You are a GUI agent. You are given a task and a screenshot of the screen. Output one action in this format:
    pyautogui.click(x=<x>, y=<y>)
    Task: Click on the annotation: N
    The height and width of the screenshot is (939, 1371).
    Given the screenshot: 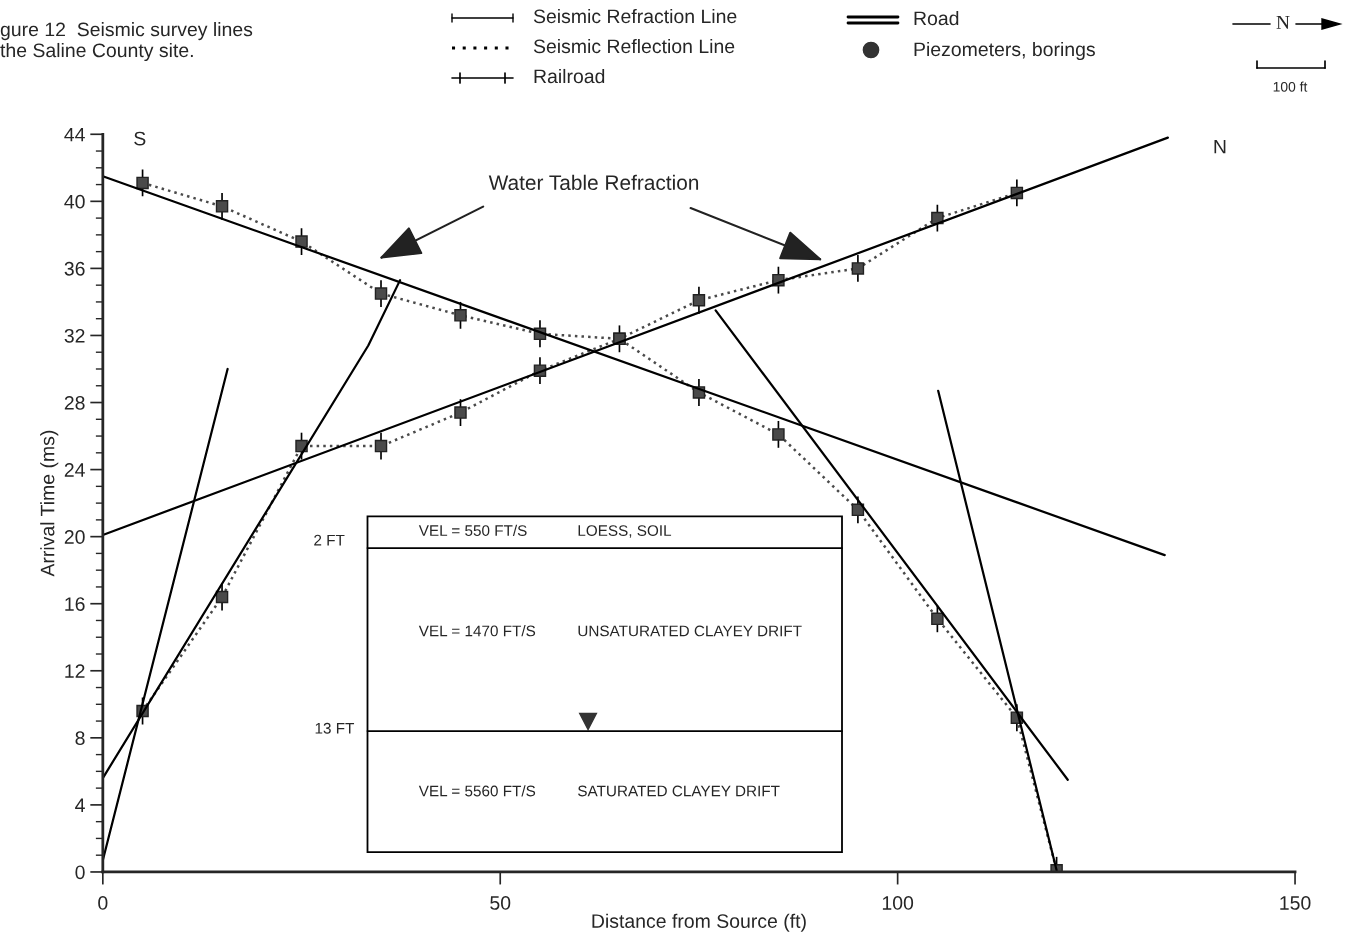 What is the action you would take?
    pyautogui.click(x=1220, y=146)
    